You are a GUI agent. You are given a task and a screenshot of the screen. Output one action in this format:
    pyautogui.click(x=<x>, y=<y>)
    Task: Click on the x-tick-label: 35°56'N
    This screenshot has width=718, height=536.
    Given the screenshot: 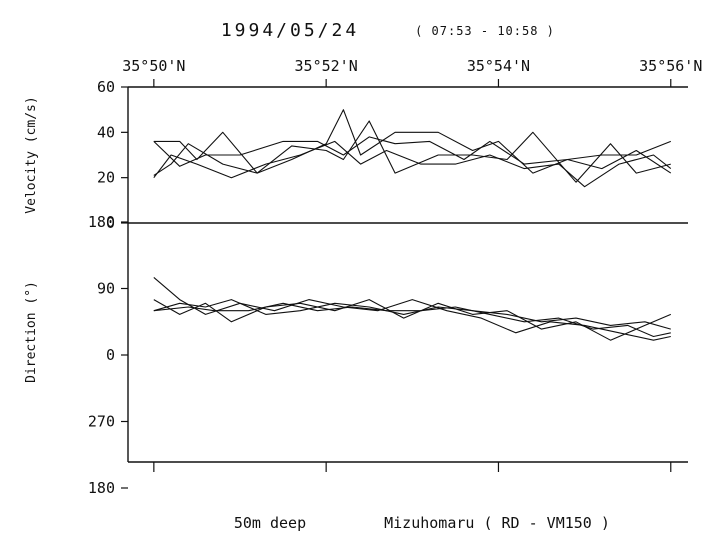 What is the action you would take?
    pyautogui.click(x=670, y=66)
    